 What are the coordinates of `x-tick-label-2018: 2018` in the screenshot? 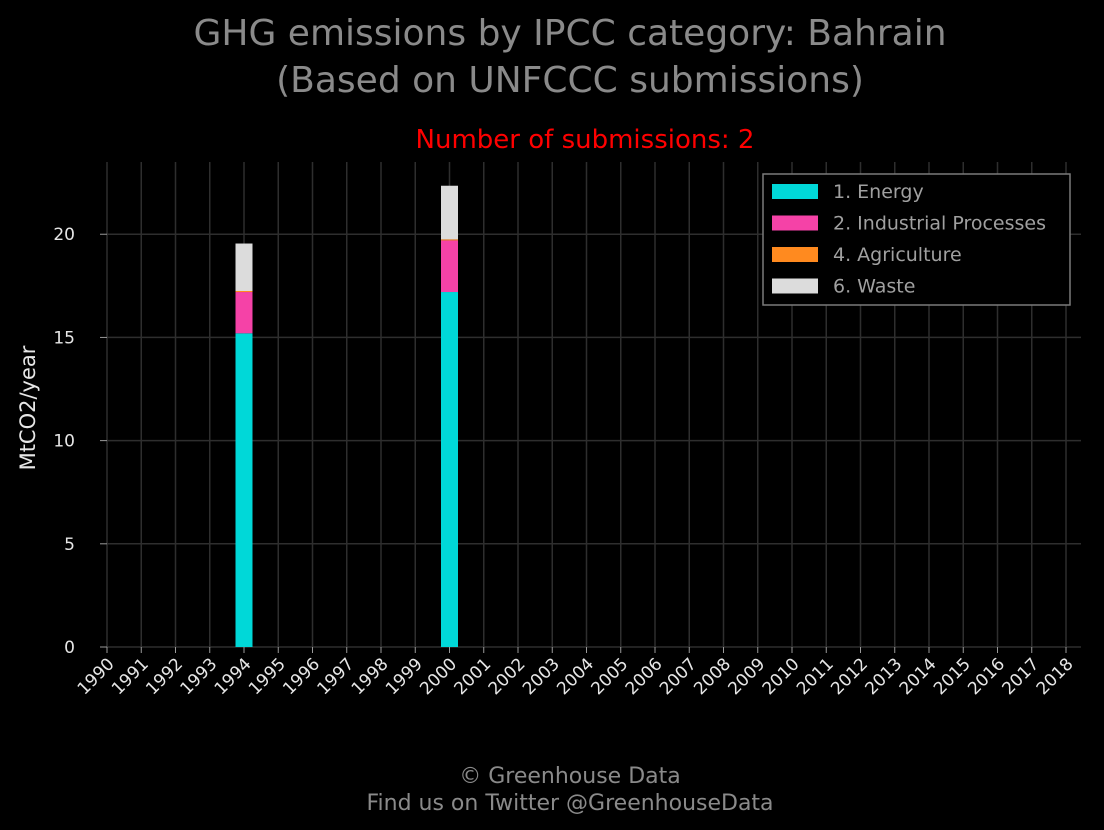 It's located at (1055, 676).